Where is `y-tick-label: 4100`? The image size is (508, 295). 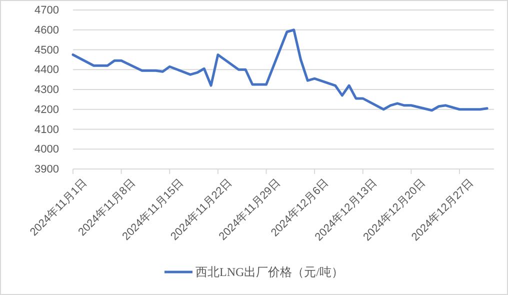
y-tick-label: 4100 is located at coordinates (46, 130).